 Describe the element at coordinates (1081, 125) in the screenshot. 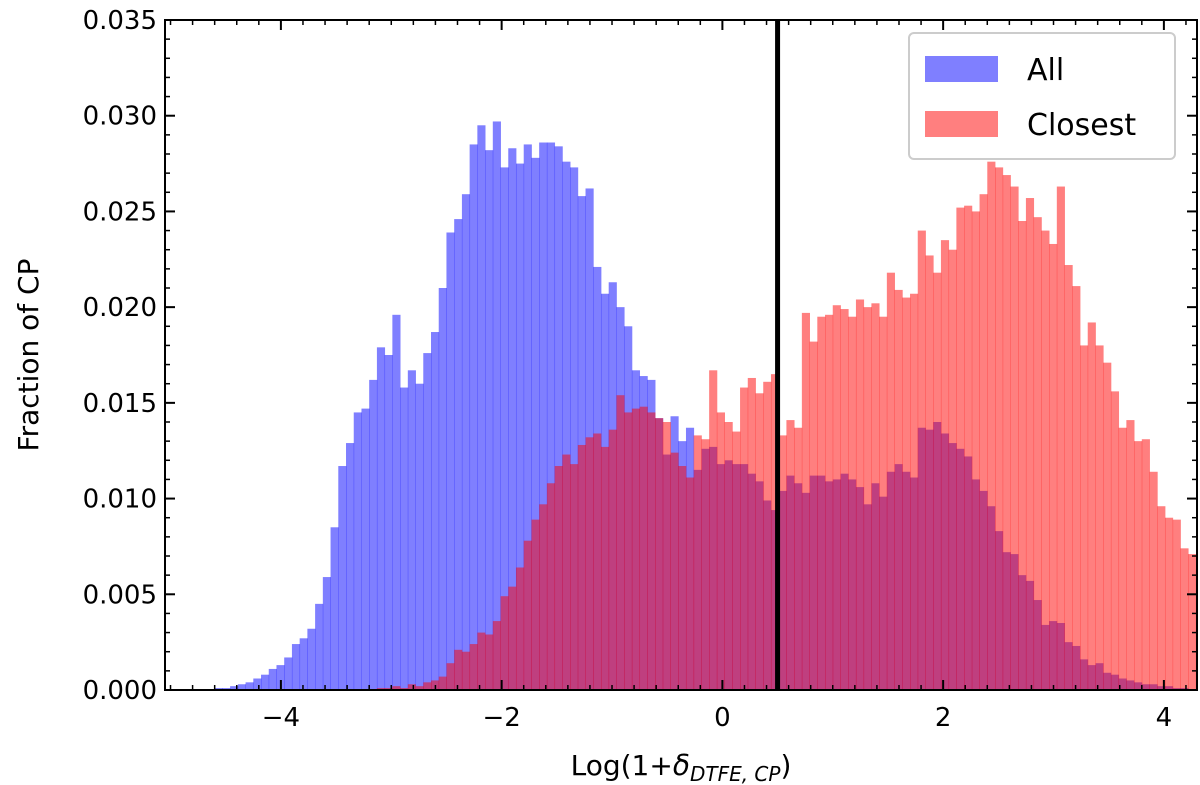

I see `legend-label-closest: Closest` at that location.